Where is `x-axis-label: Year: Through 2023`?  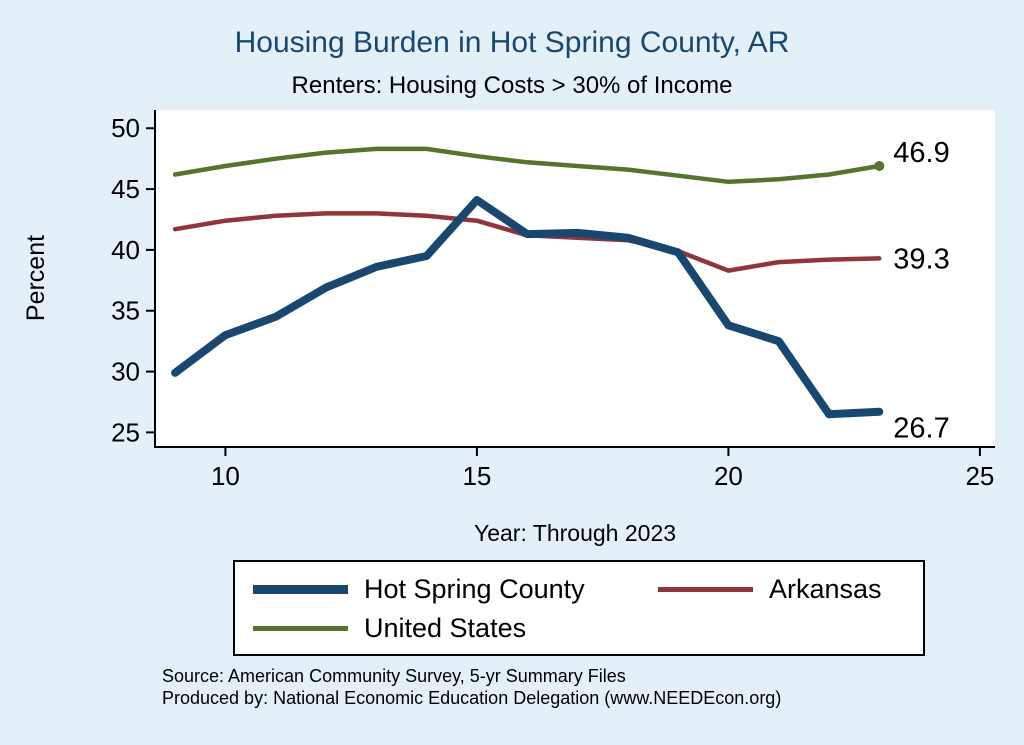
x-axis-label: Year: Through 2023 is located at coordinates (575, 533).